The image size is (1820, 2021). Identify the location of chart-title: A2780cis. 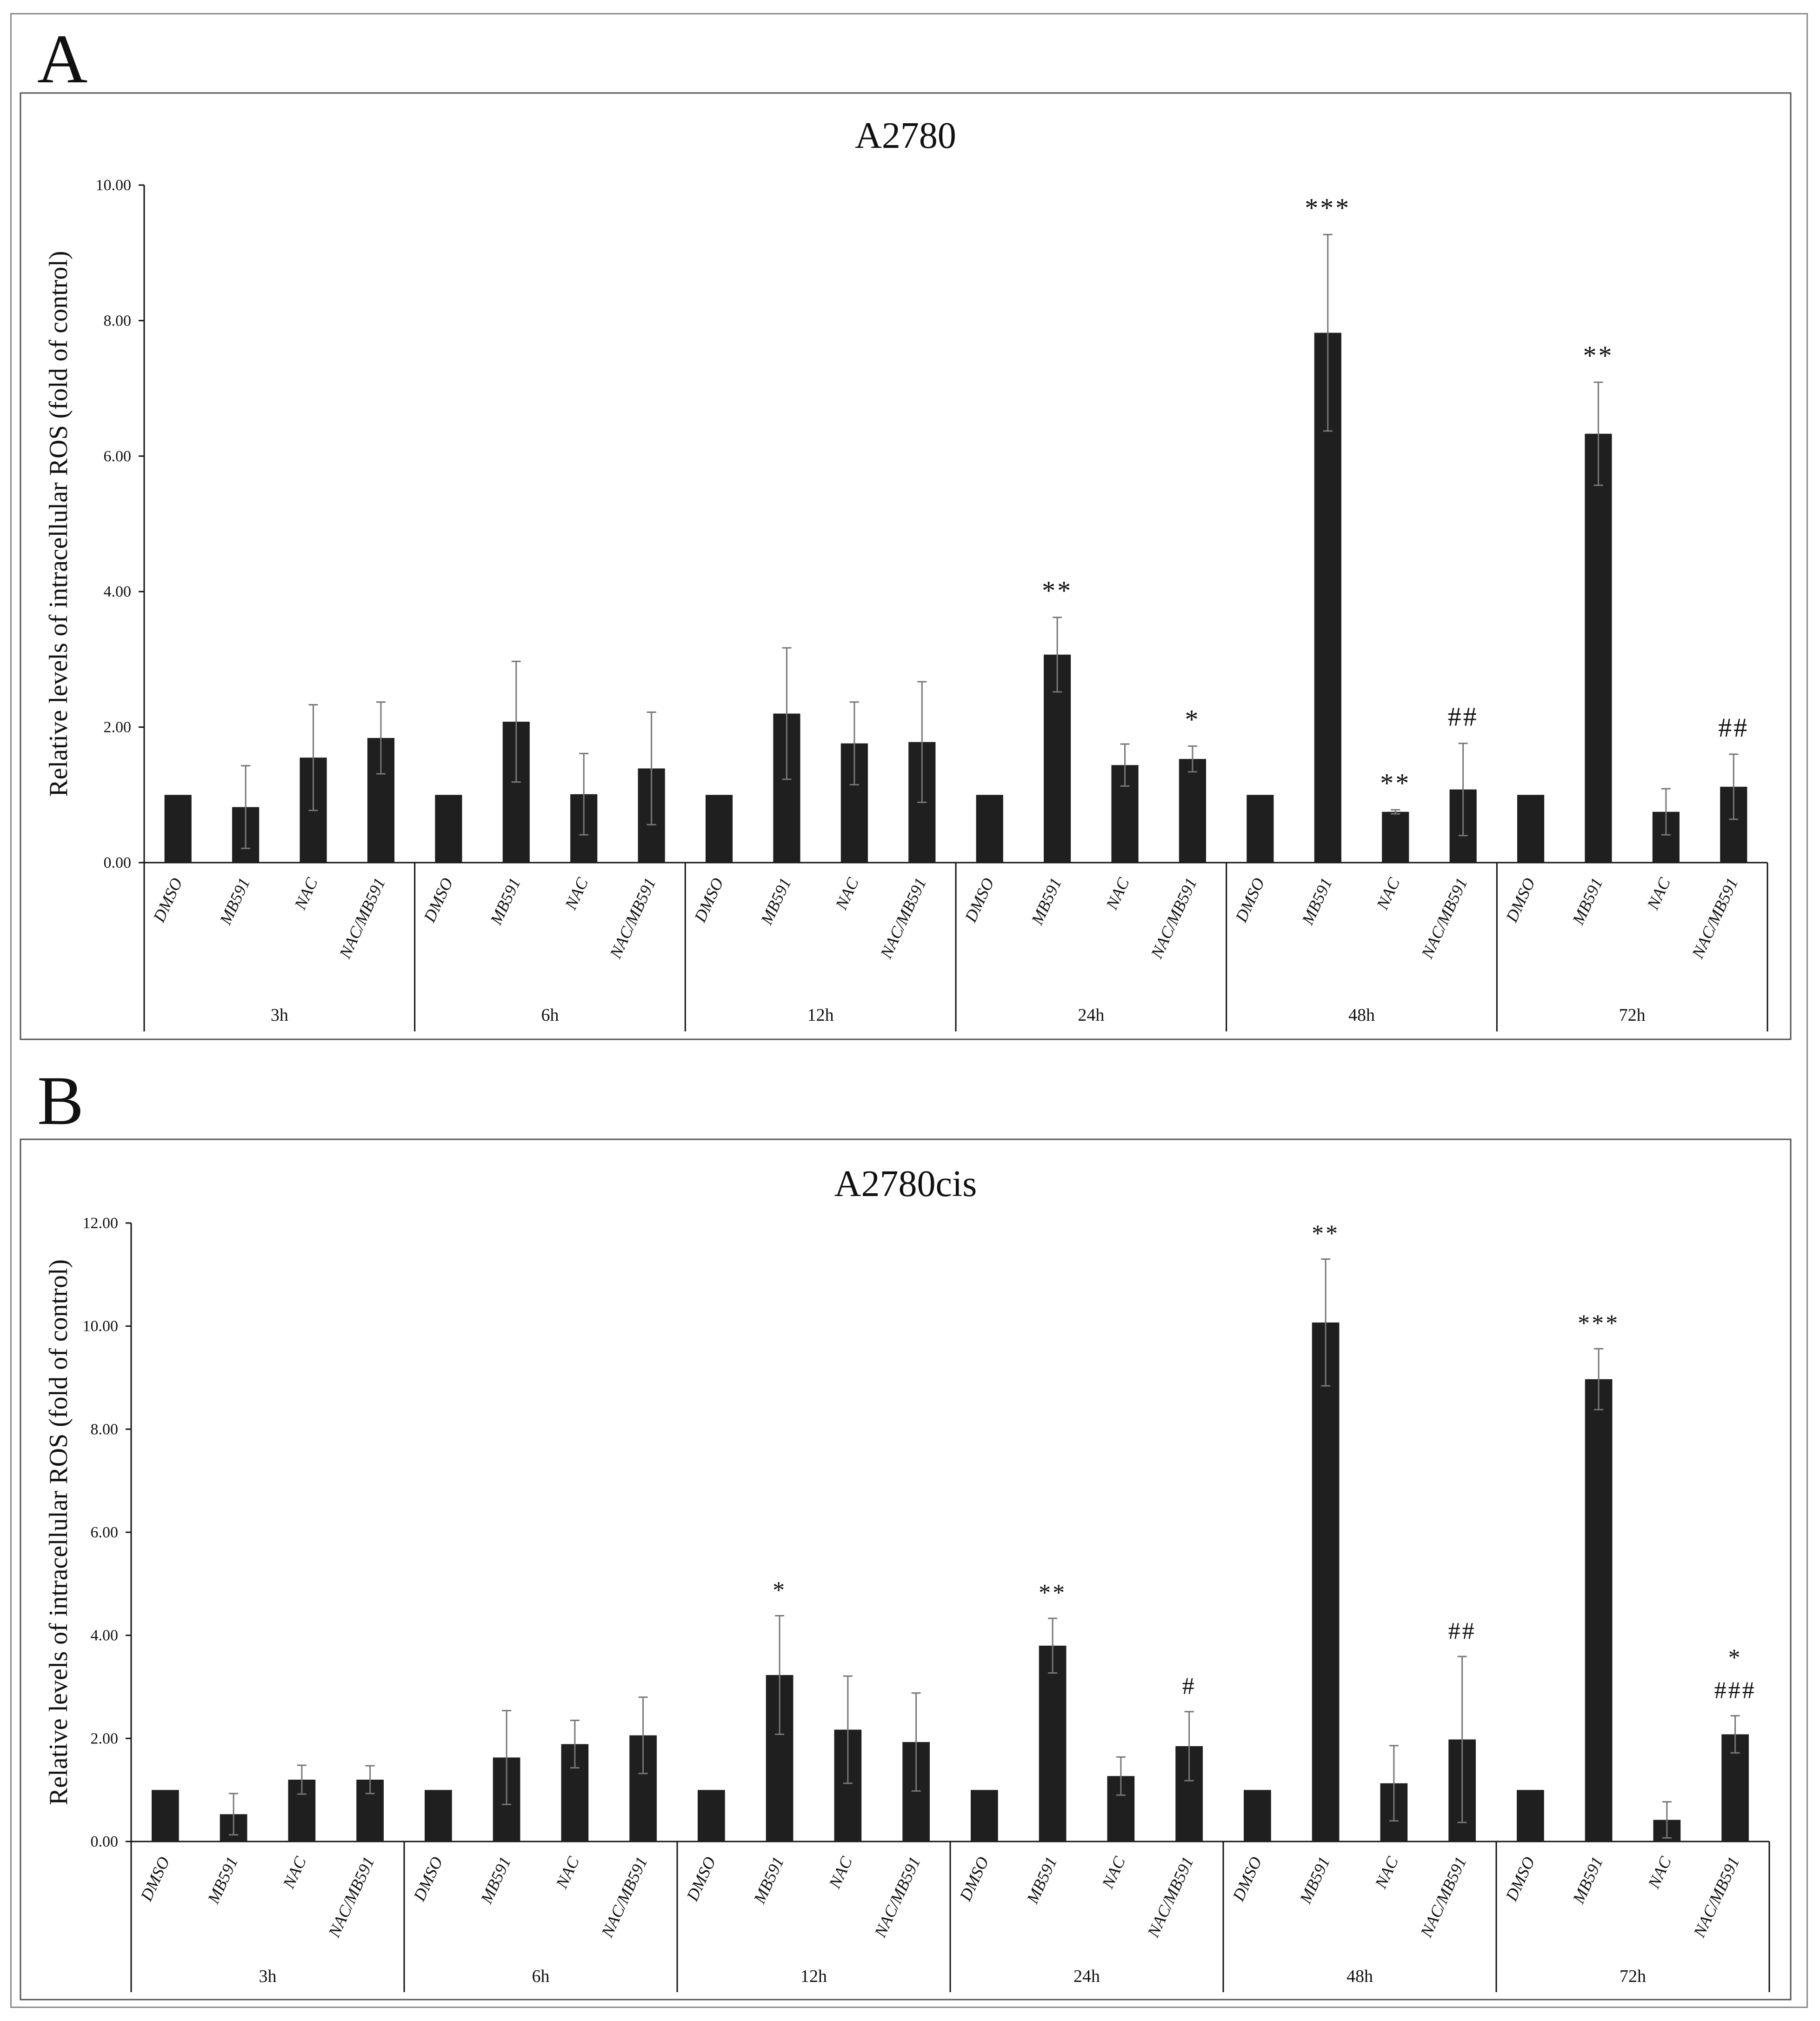
(905, 1183).